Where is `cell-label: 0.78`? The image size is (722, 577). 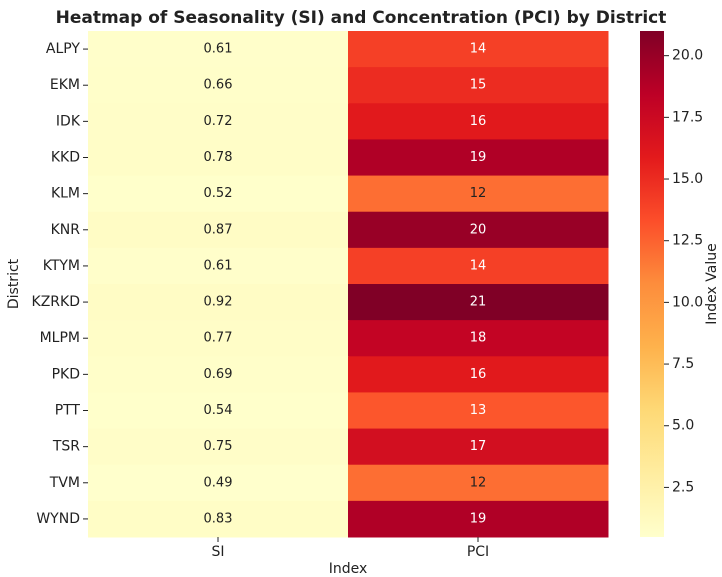 cell-label: 0.78 is located at coordinates (218, 157).